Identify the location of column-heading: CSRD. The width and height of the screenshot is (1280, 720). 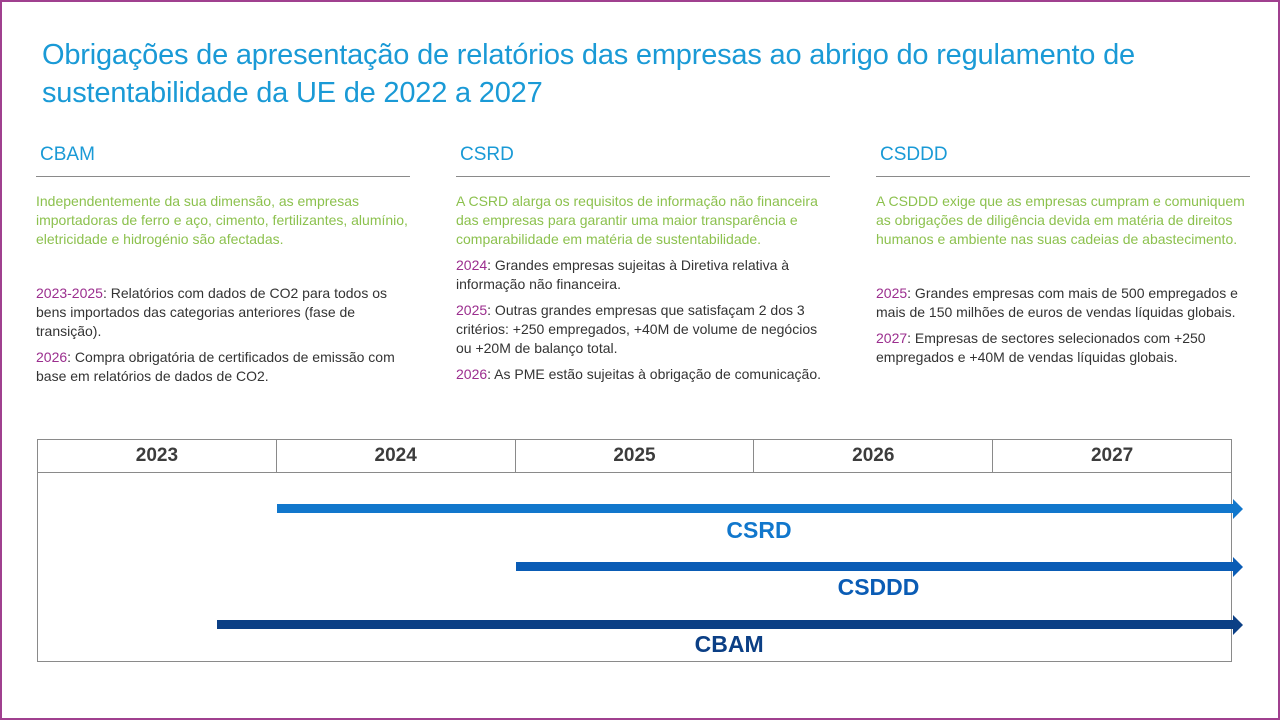
(643, 159).